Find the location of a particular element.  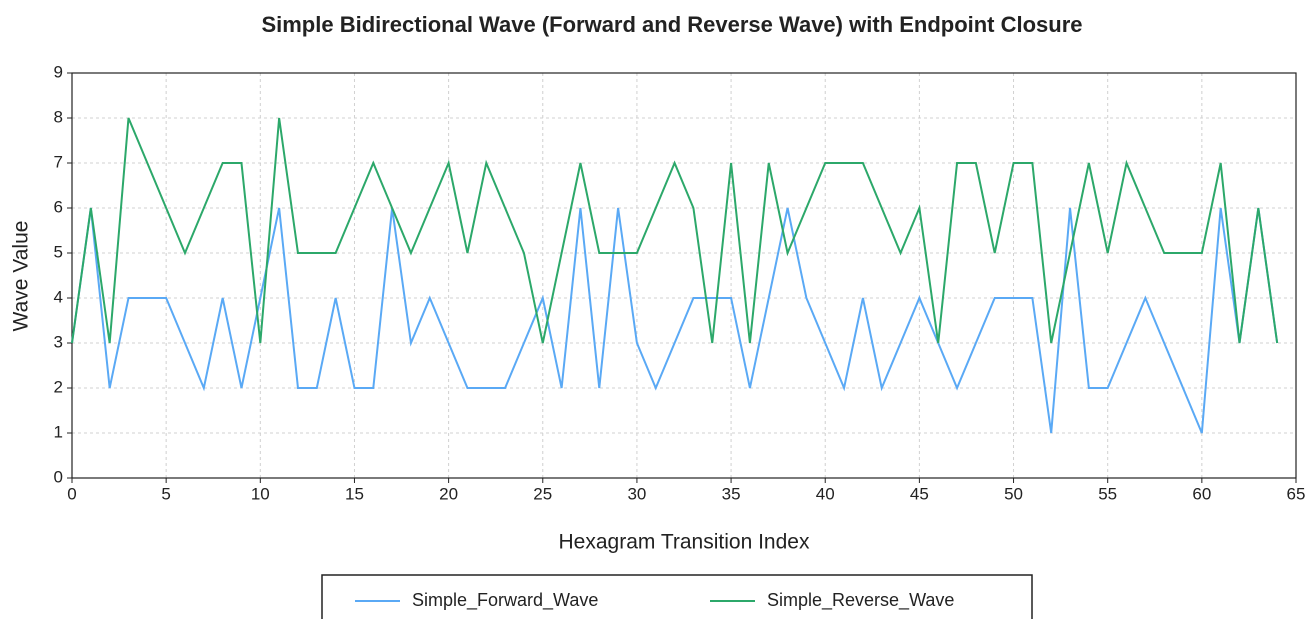

x-tick-label: 60 is located at coordinates (1201, 493).